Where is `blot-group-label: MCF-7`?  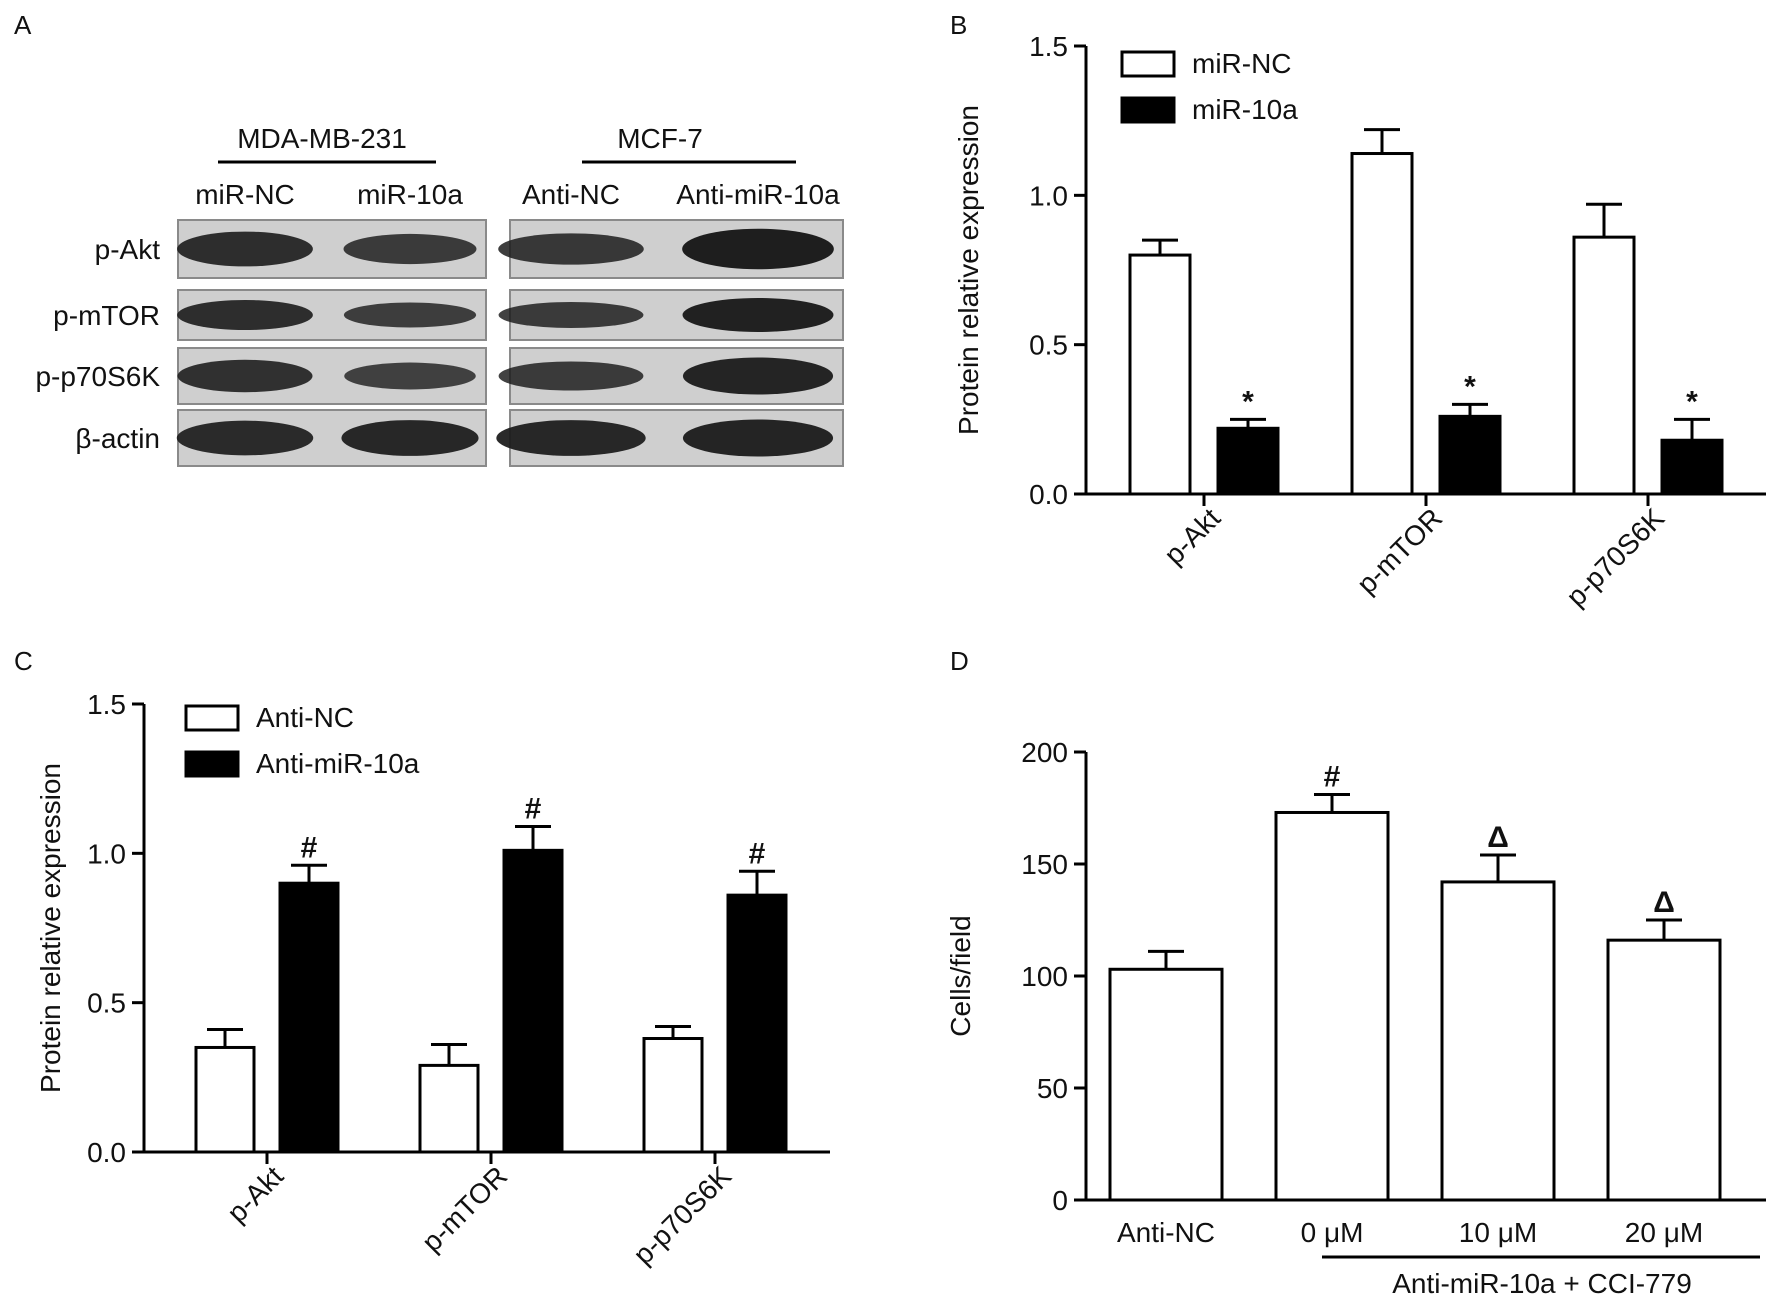
blot-group-label: MCF-7 is located at coordinates (660, 138).